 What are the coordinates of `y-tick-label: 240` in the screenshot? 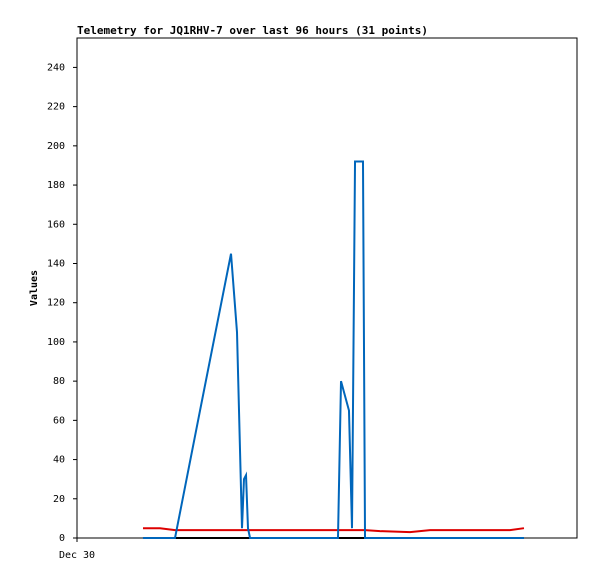 It's located at (56, 67).